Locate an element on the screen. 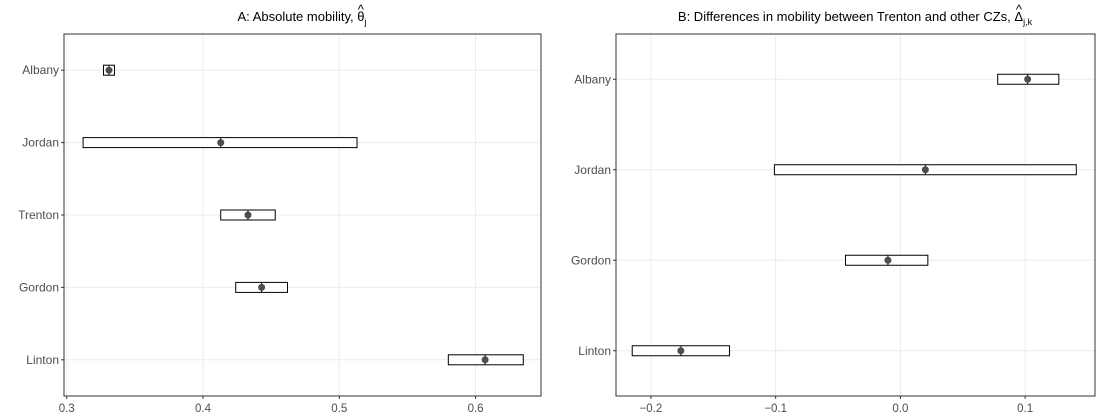 This screenshot has height=419, width=1101. x-tick-label: 0.0 is located at coordinates (900, 409).